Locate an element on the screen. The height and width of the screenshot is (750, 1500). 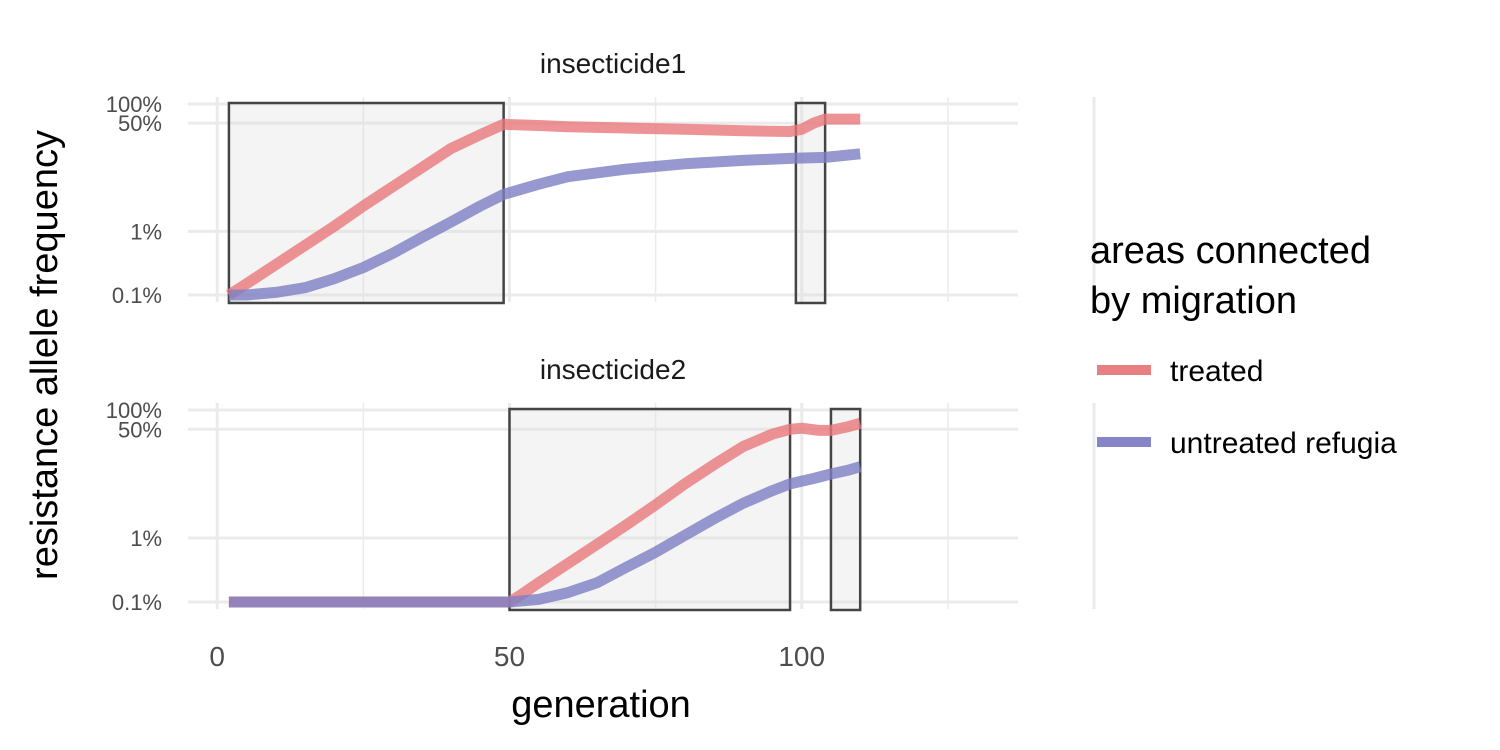
legend-title-line-1: areas connected is located at coordinates (1230, 251).